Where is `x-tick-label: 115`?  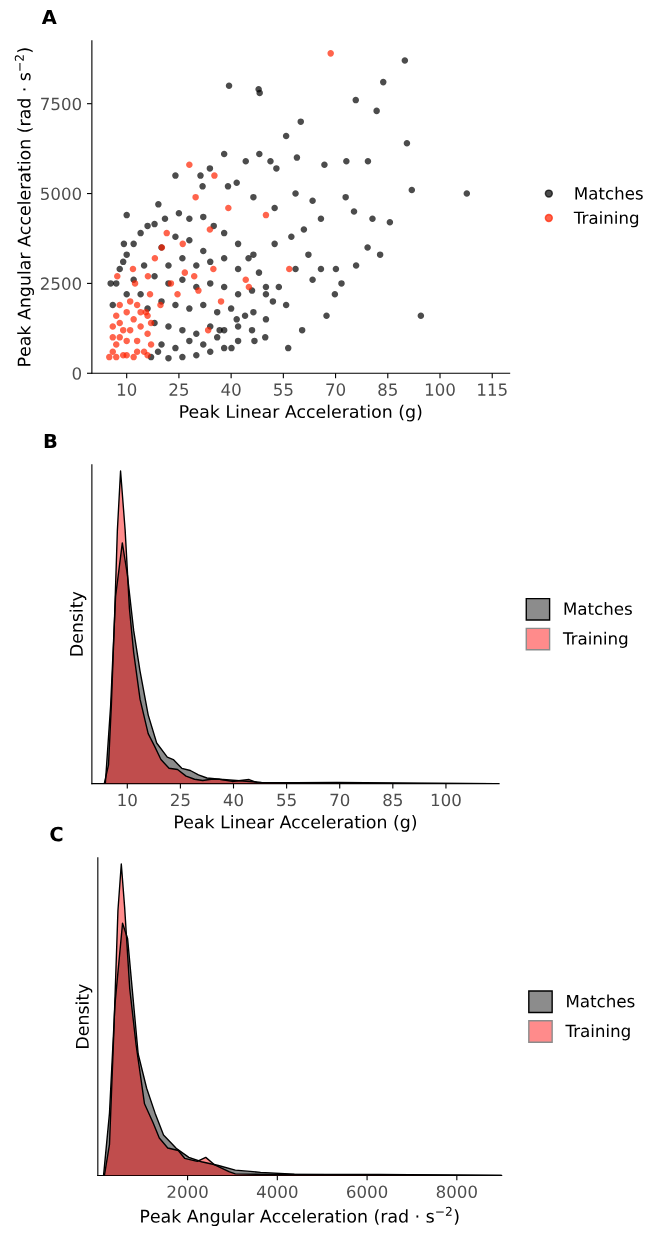
x-tick-label: 115 is located at coordinates (492, 389).